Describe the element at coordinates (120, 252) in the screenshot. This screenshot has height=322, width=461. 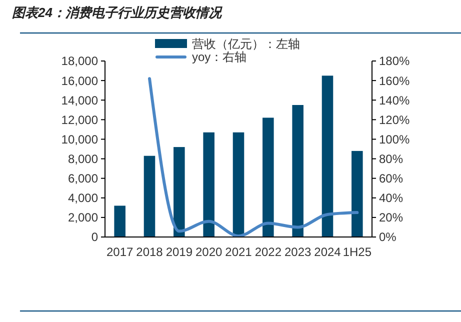
I see `x-tick-label: 2017` at that location.